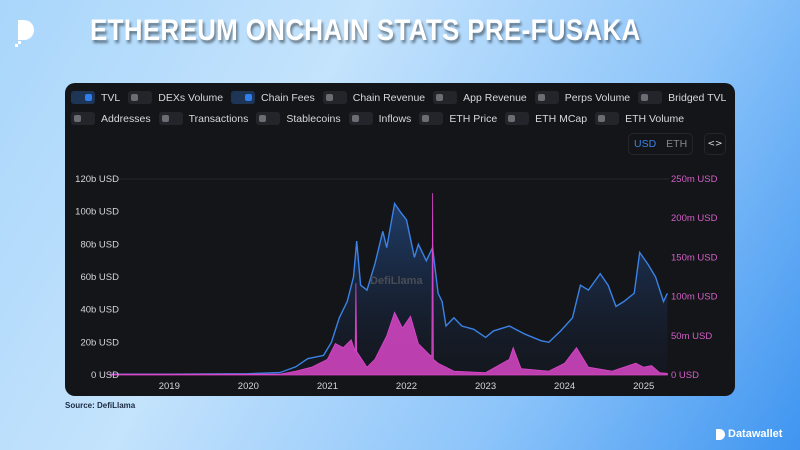 The height and width of the screenshot is (450, 800). I want to click on legend-label: ETH Volume, so click(655, 118).